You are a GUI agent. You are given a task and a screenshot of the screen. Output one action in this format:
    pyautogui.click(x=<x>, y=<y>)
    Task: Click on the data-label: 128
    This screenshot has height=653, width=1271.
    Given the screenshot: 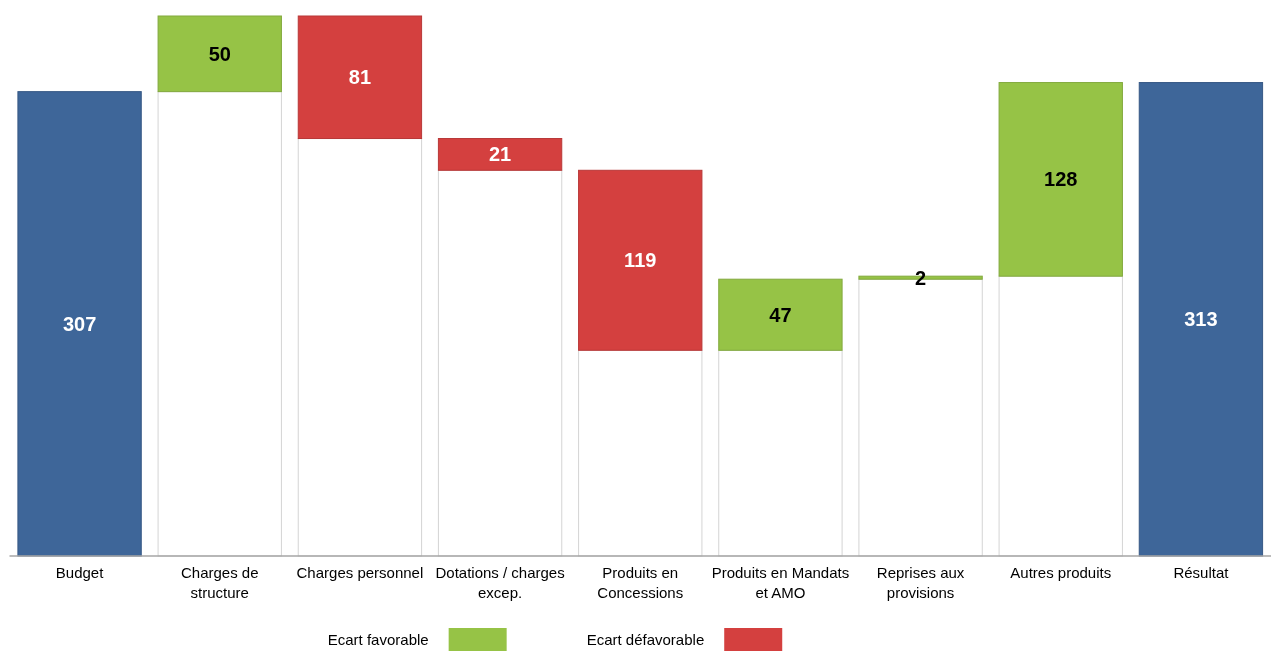 What is the action you would take?
    pyautogui.click(x=1061, y=179)
    